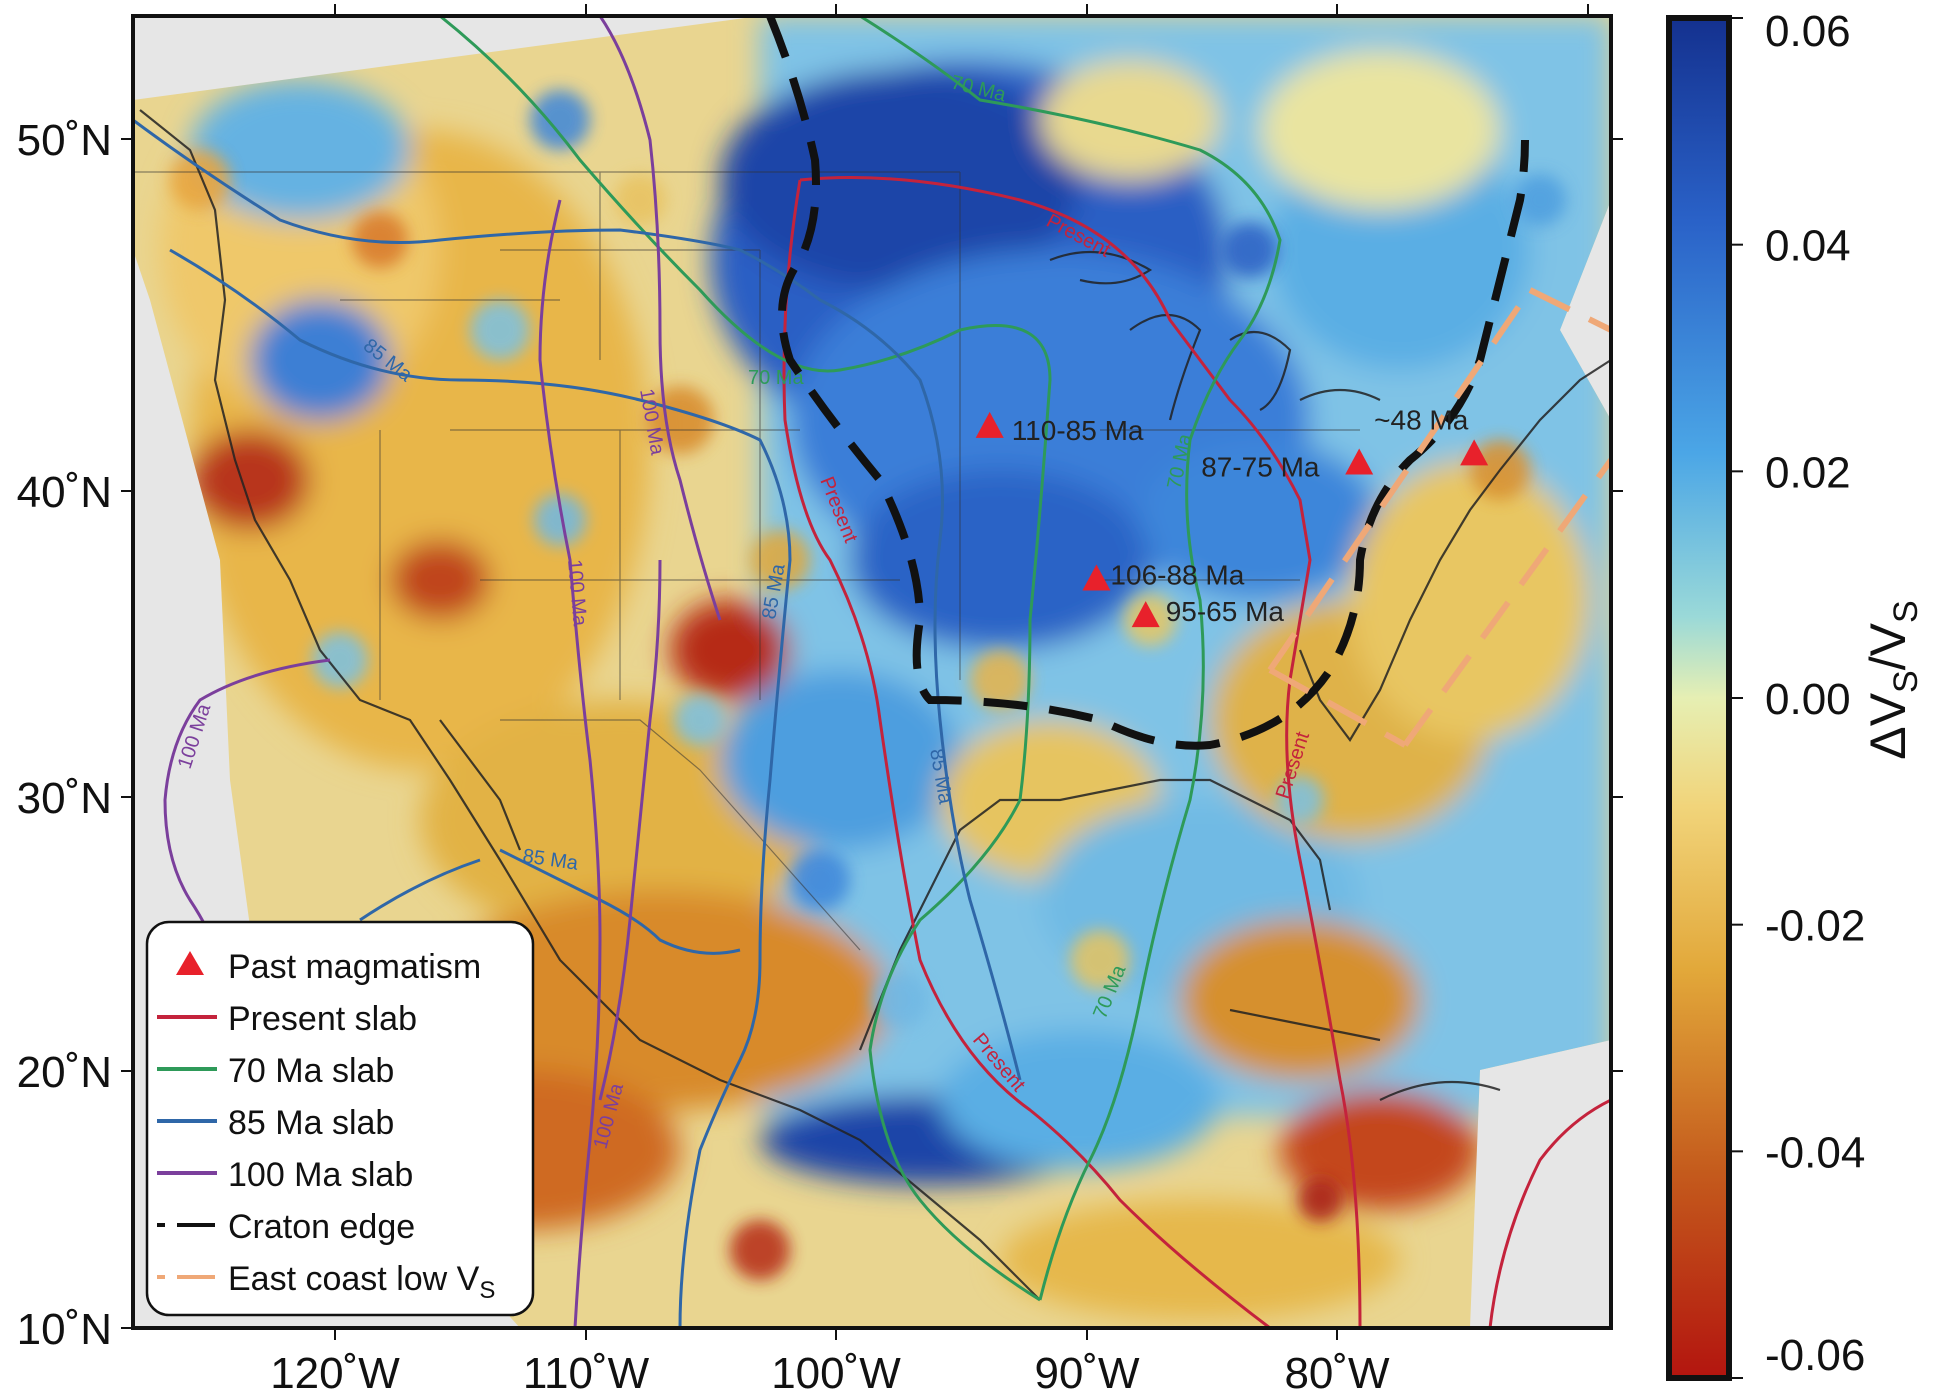 The width and height of the screenshot is (1945, 1395). I want to click on colorbar: 0.06 0.04 0.02 0.00 -0.02 -0.04 -0.06 ΔVS/VS, so click(1795, 694).